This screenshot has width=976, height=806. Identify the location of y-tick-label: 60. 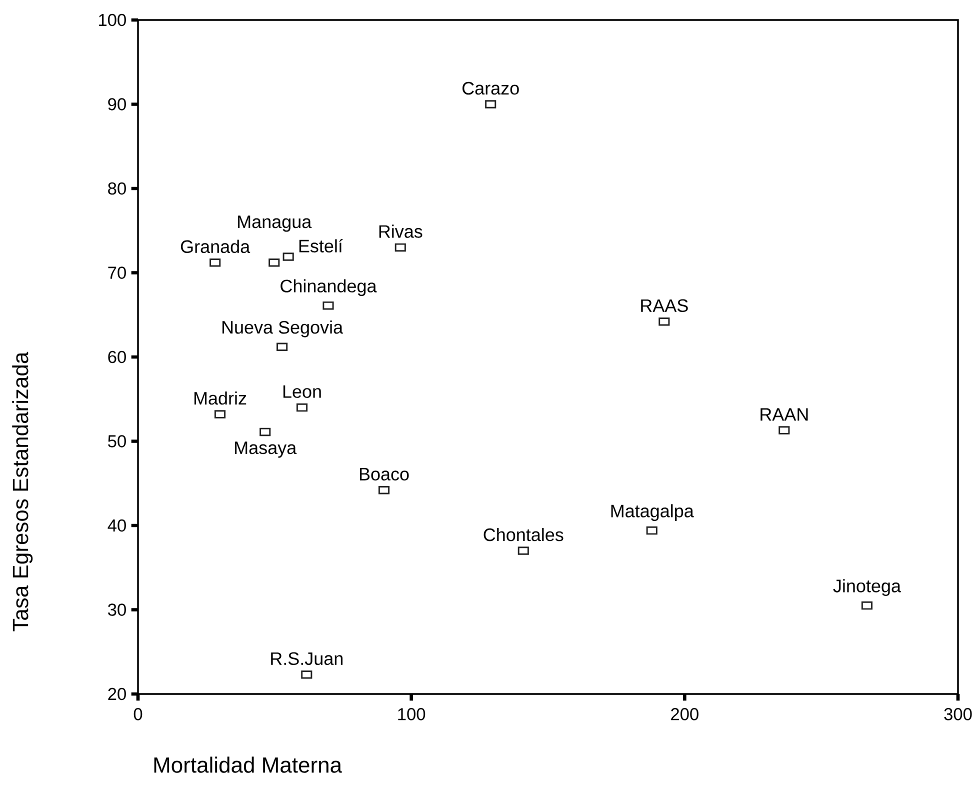
(117, 357).